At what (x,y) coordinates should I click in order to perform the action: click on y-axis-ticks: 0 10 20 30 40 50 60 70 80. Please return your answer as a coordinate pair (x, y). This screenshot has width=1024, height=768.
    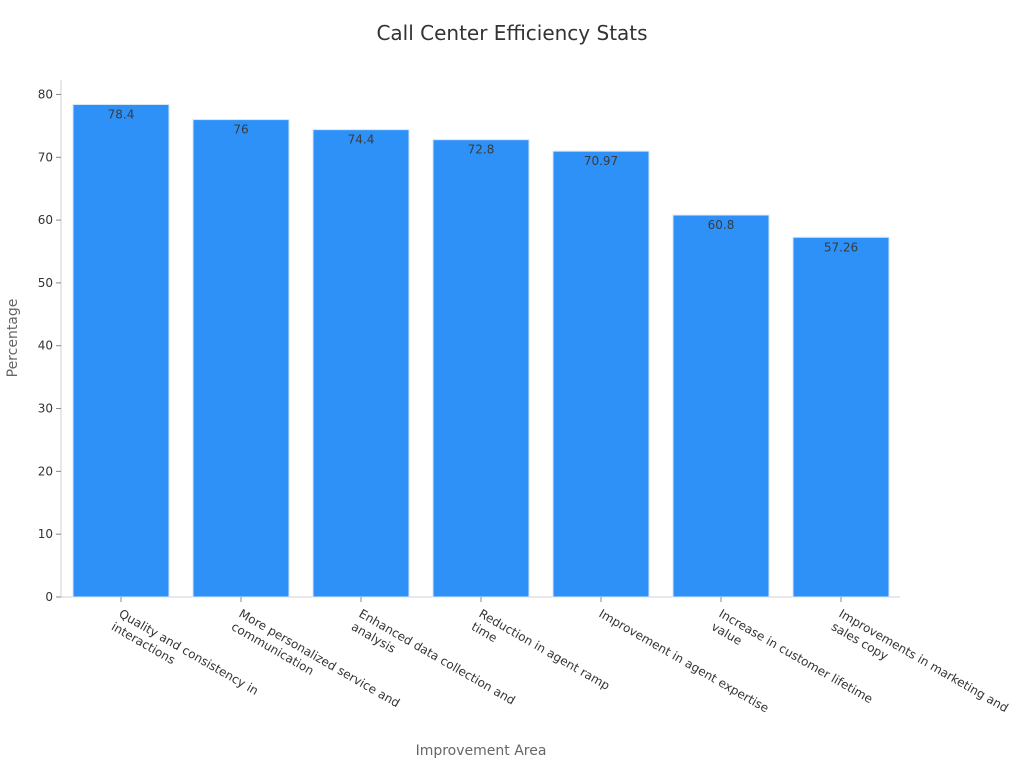
    Looking at the image, I should click on (49, 345).